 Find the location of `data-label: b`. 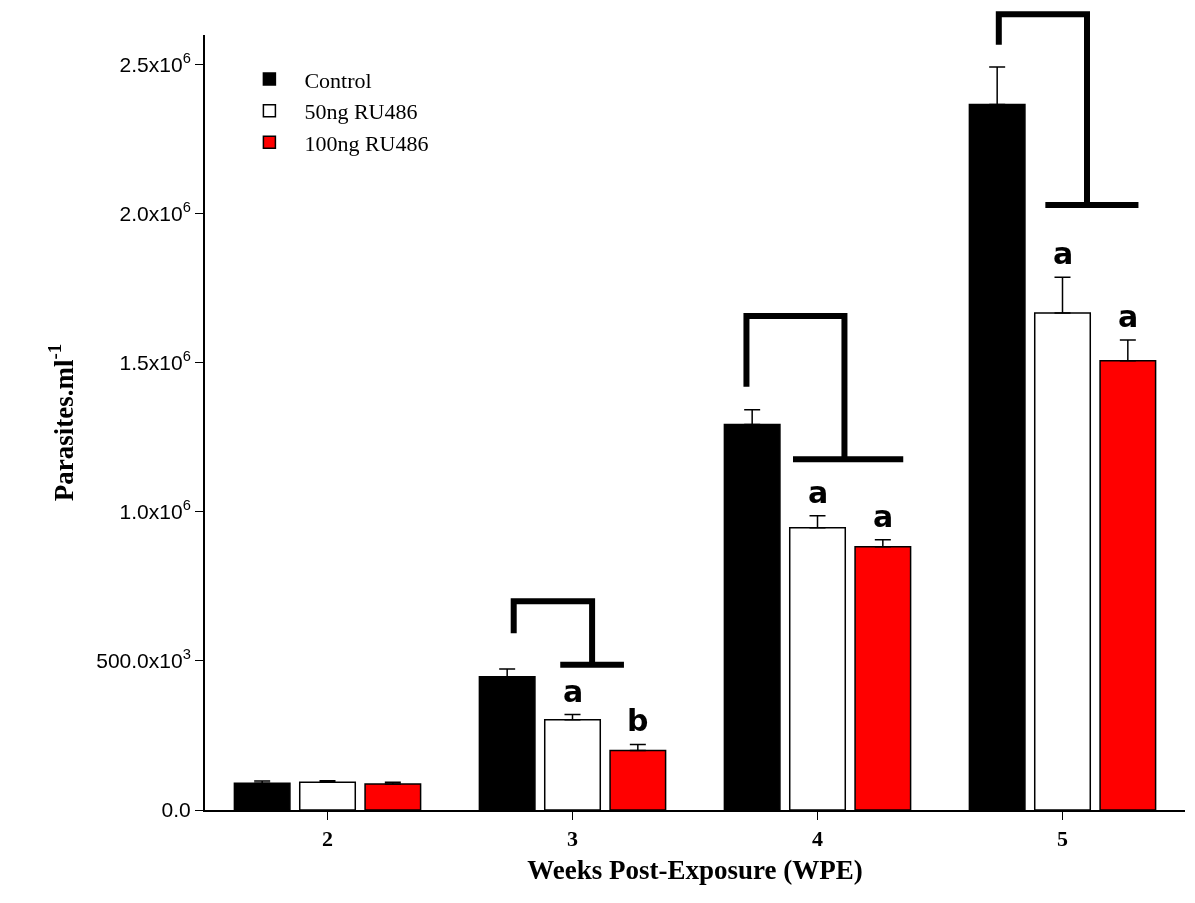

data-label: b is located at coordinates (638, 720).